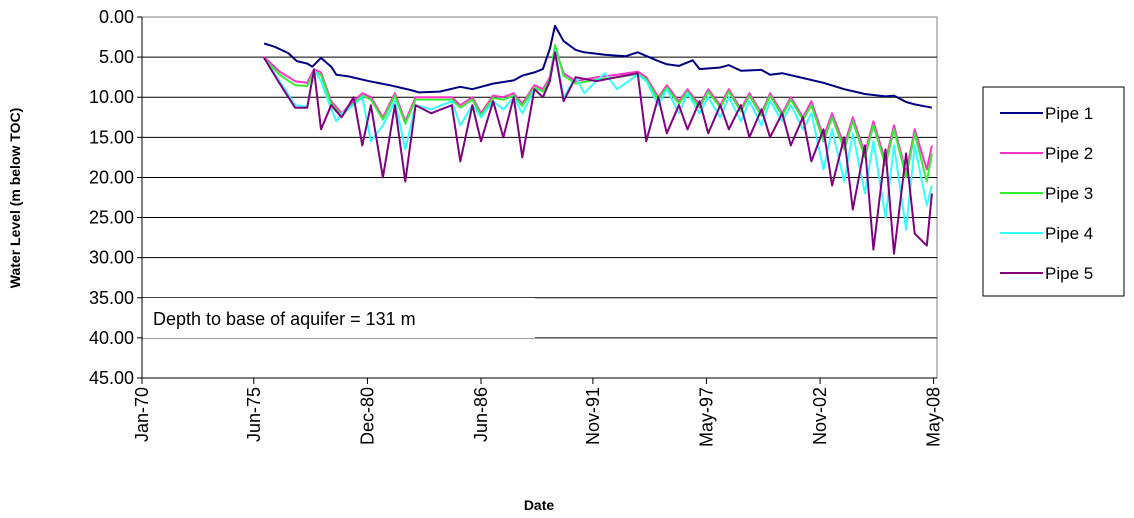  I want to click on x-tick-label: Jun-86, so click(481, 414).